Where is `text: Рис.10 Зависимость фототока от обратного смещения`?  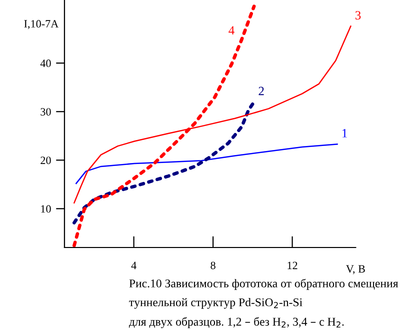 text: Рис.10 Зависимость фототока от обратного смещения is located at coordinates (263, 284).